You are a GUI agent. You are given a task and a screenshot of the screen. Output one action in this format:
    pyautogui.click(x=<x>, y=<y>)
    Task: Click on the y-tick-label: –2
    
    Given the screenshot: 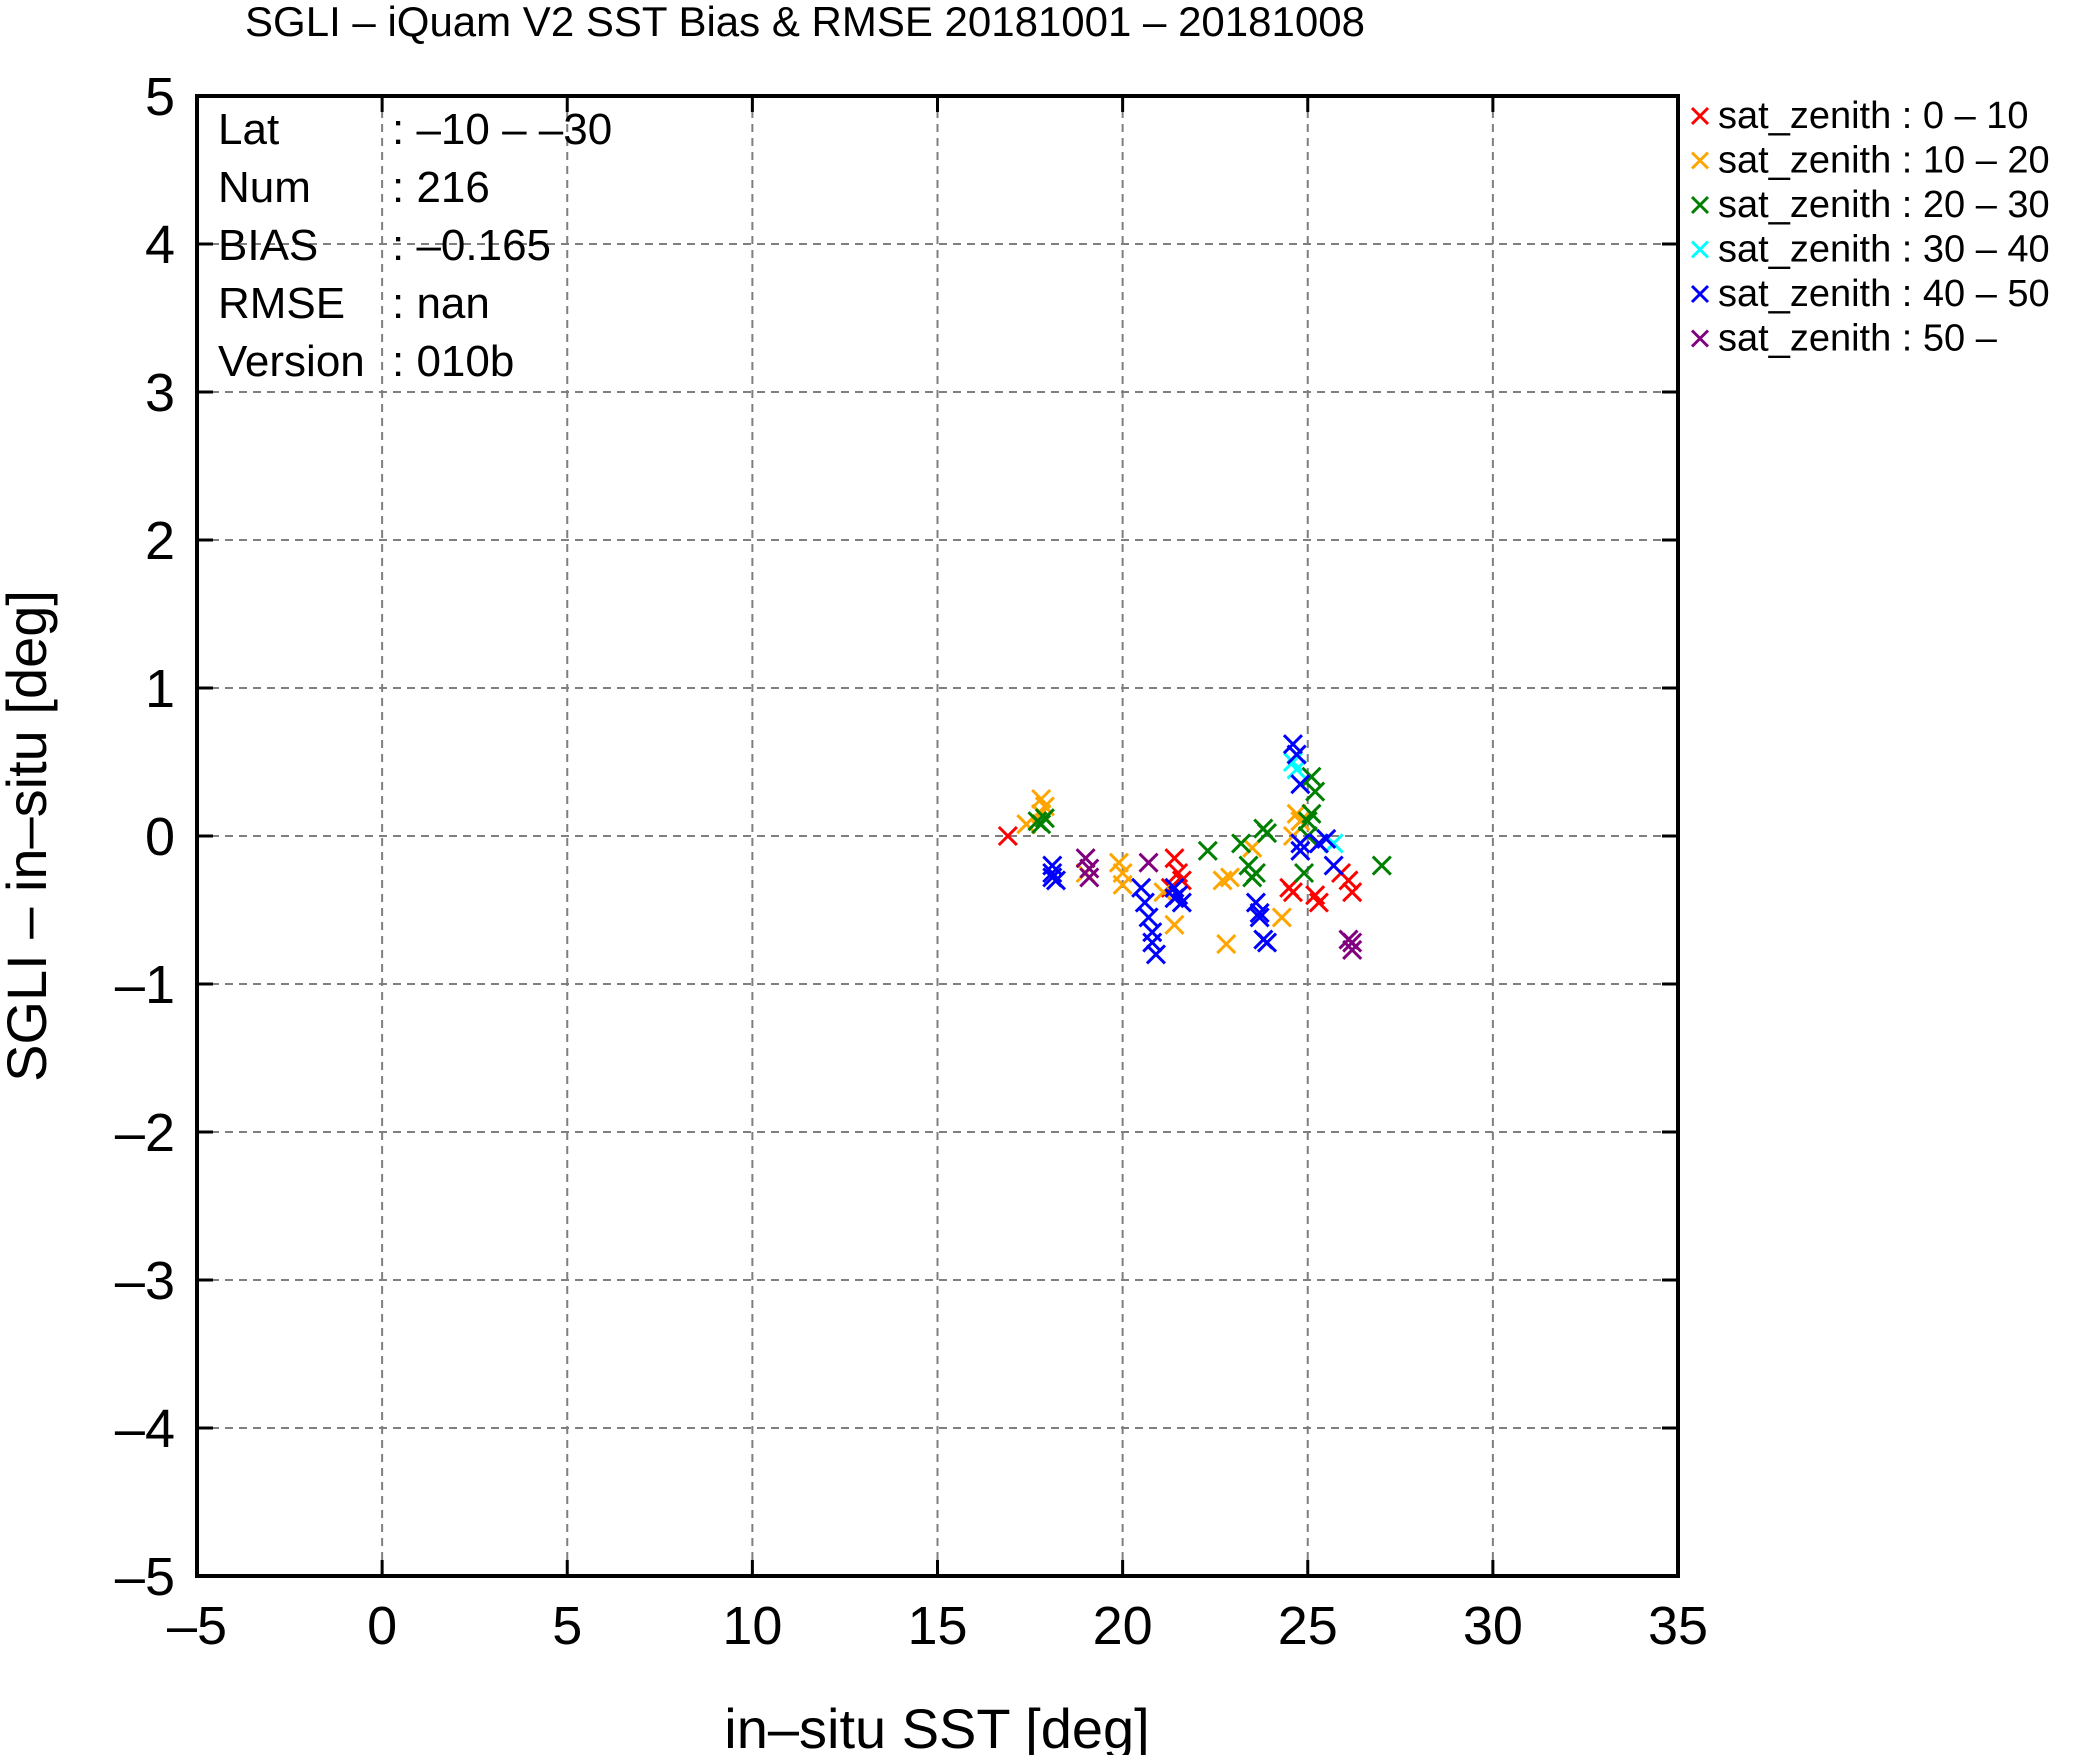 What is the action you would take?
    pyautogui.click(x=145, y=1133)
    